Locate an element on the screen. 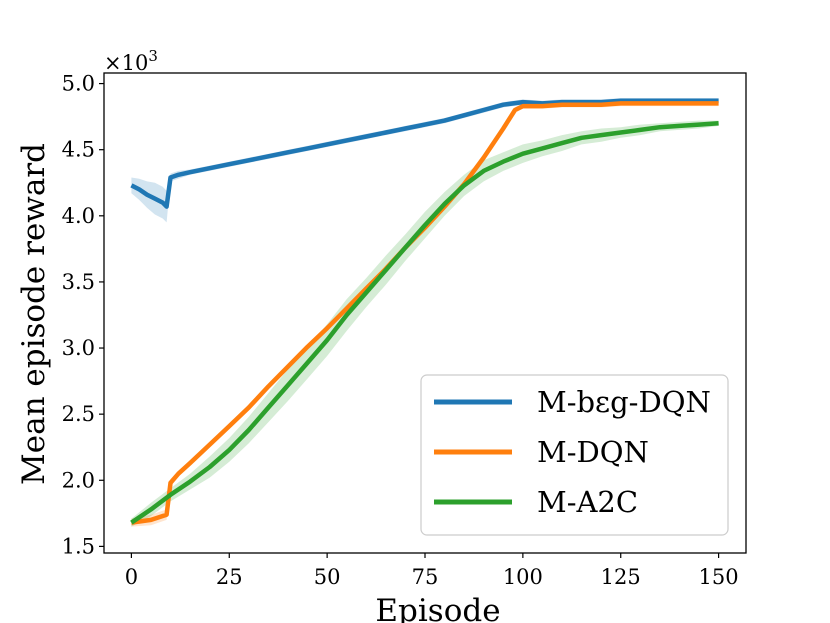 Image resolution: width=830 pixels, height=623 pixels. y-tick-label: 3.5 is located at coordinates (78, 282).